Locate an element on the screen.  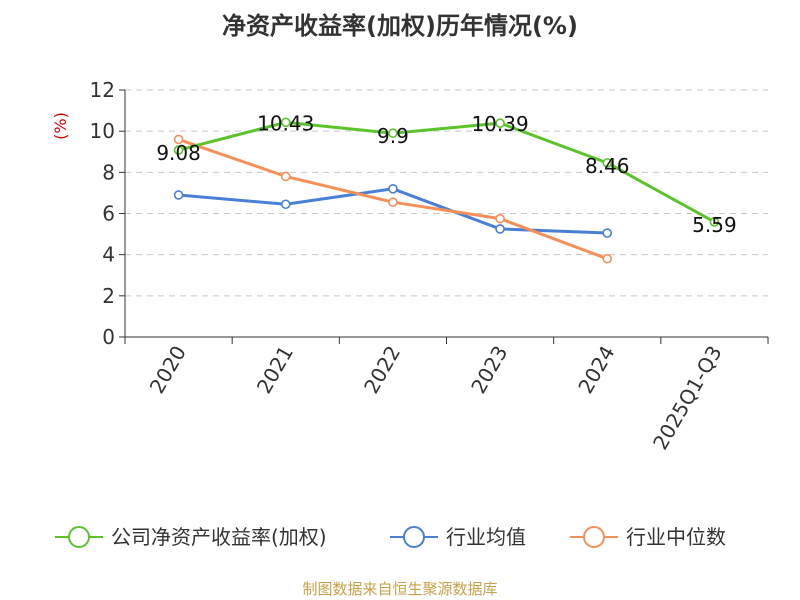
data-label: 9.9 is located at coordinates (393, 136).